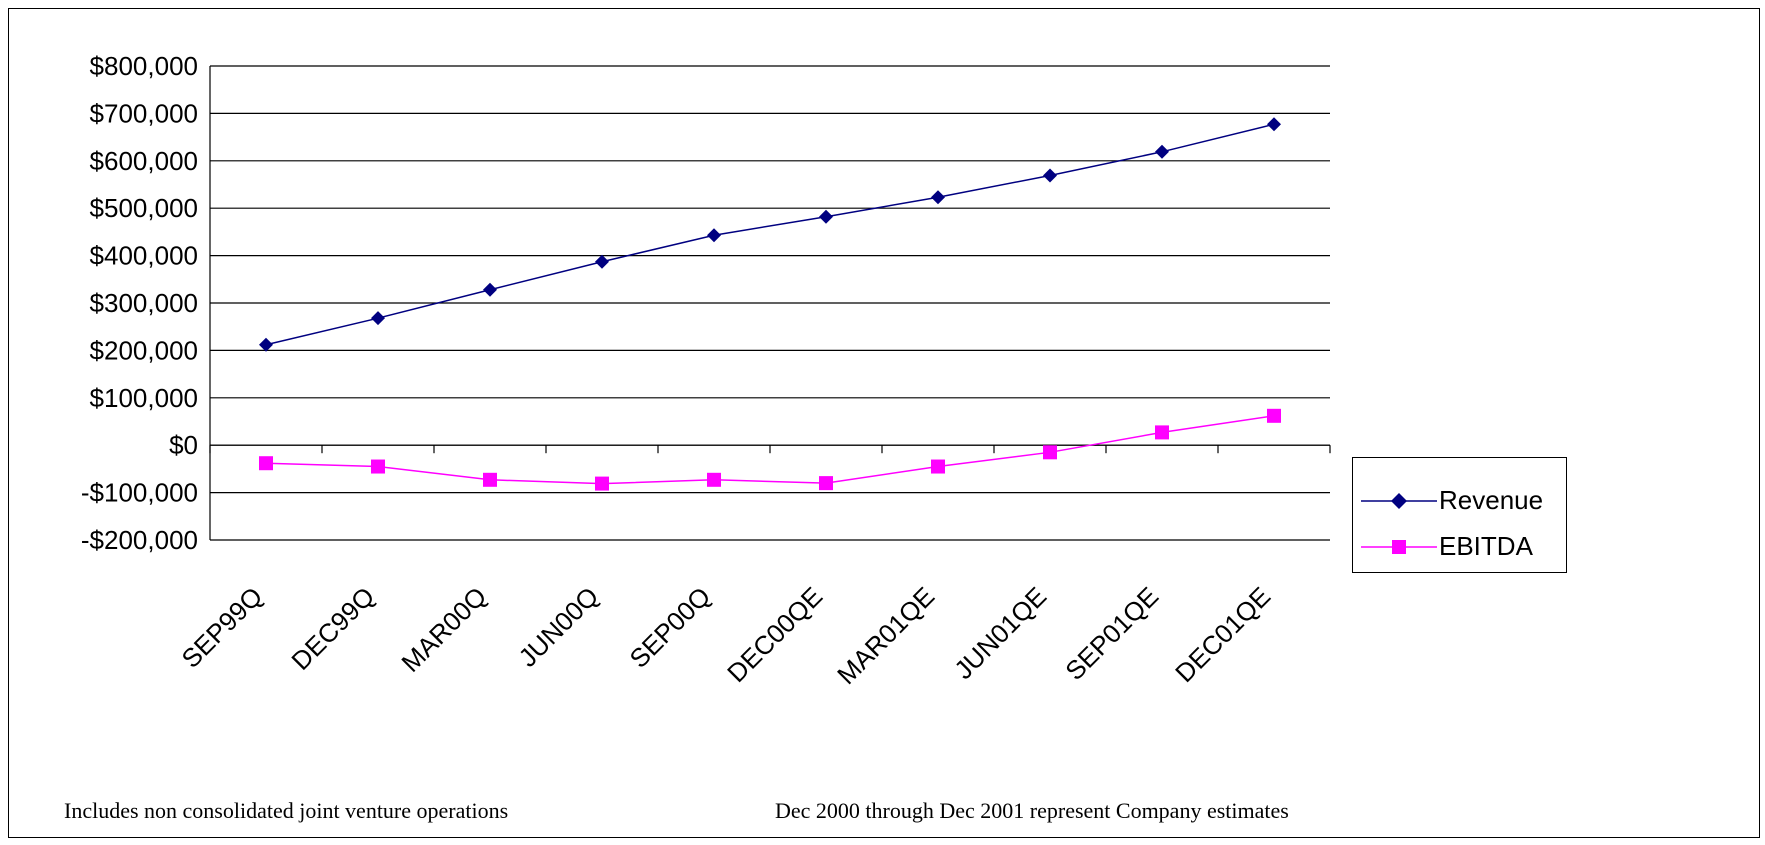  I want to click on x-tick-label: DEC01QE, so click(1222, 634).